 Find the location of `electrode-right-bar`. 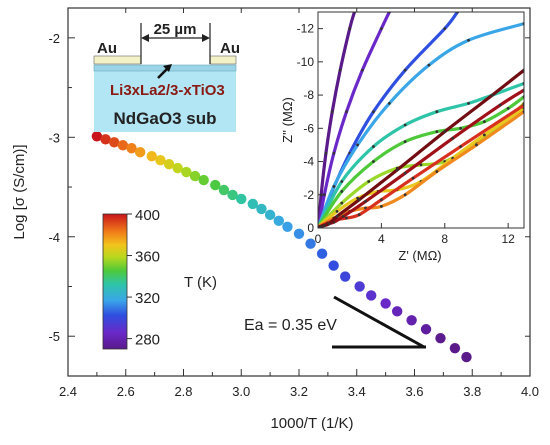

electrode-right-bar is located at coordinates (223, 60).